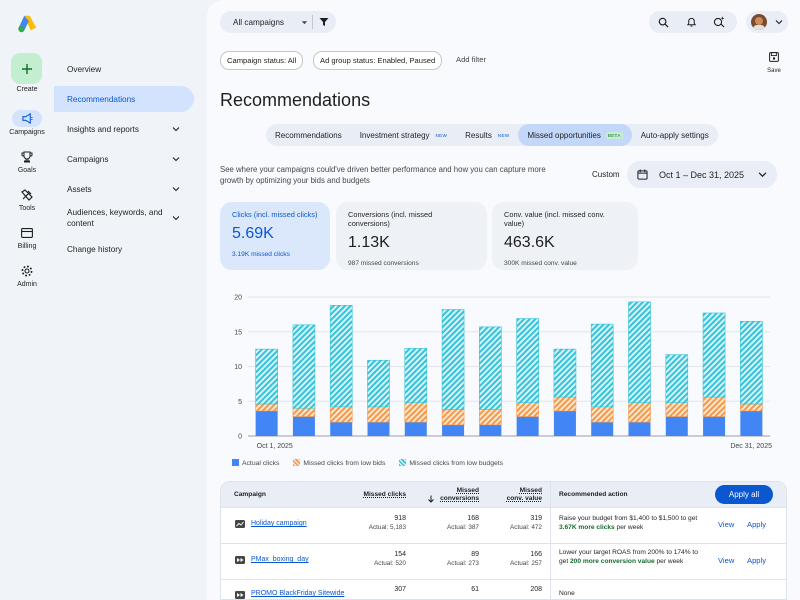 Image resolution: width=800 pixels, height=600 pixels. What do you see at coordinates (524, 494) in the screenshot?
I see `column-header-missed-conv-value: Missed conv. value` at bounding box center [524, 494].